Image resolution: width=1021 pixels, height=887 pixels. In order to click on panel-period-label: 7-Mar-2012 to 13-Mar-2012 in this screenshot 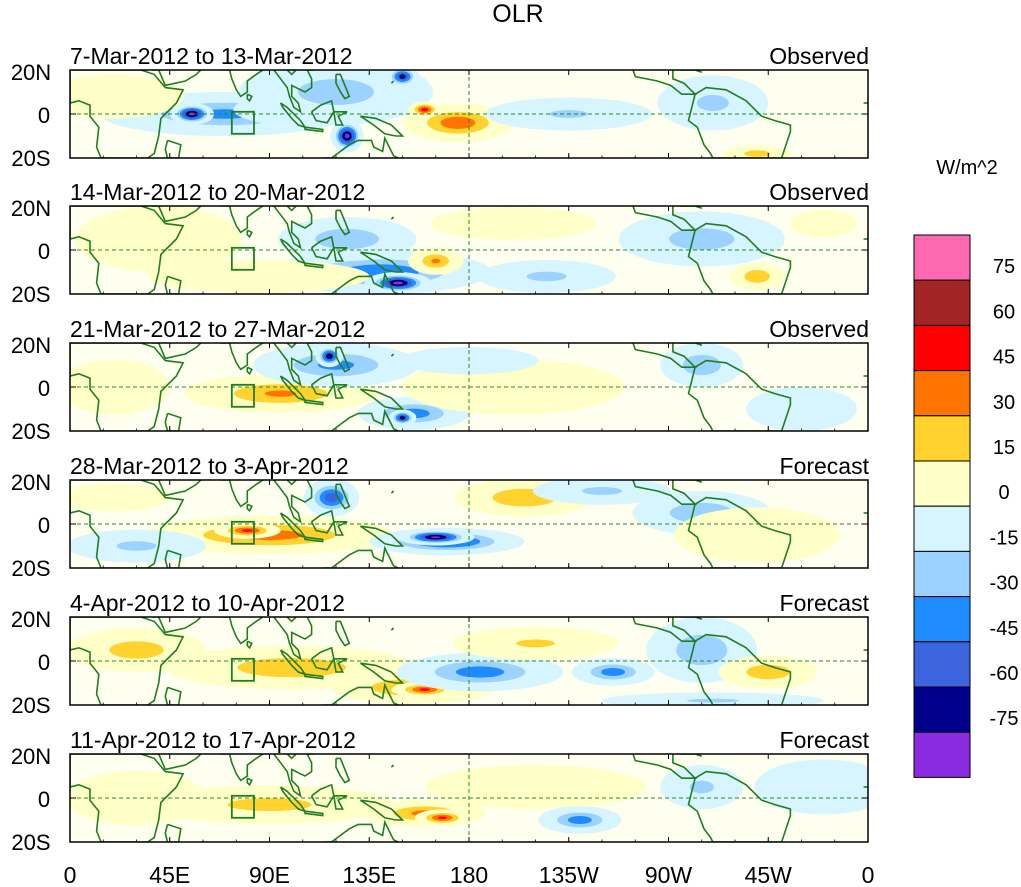, I will do `click(211, 56)`.